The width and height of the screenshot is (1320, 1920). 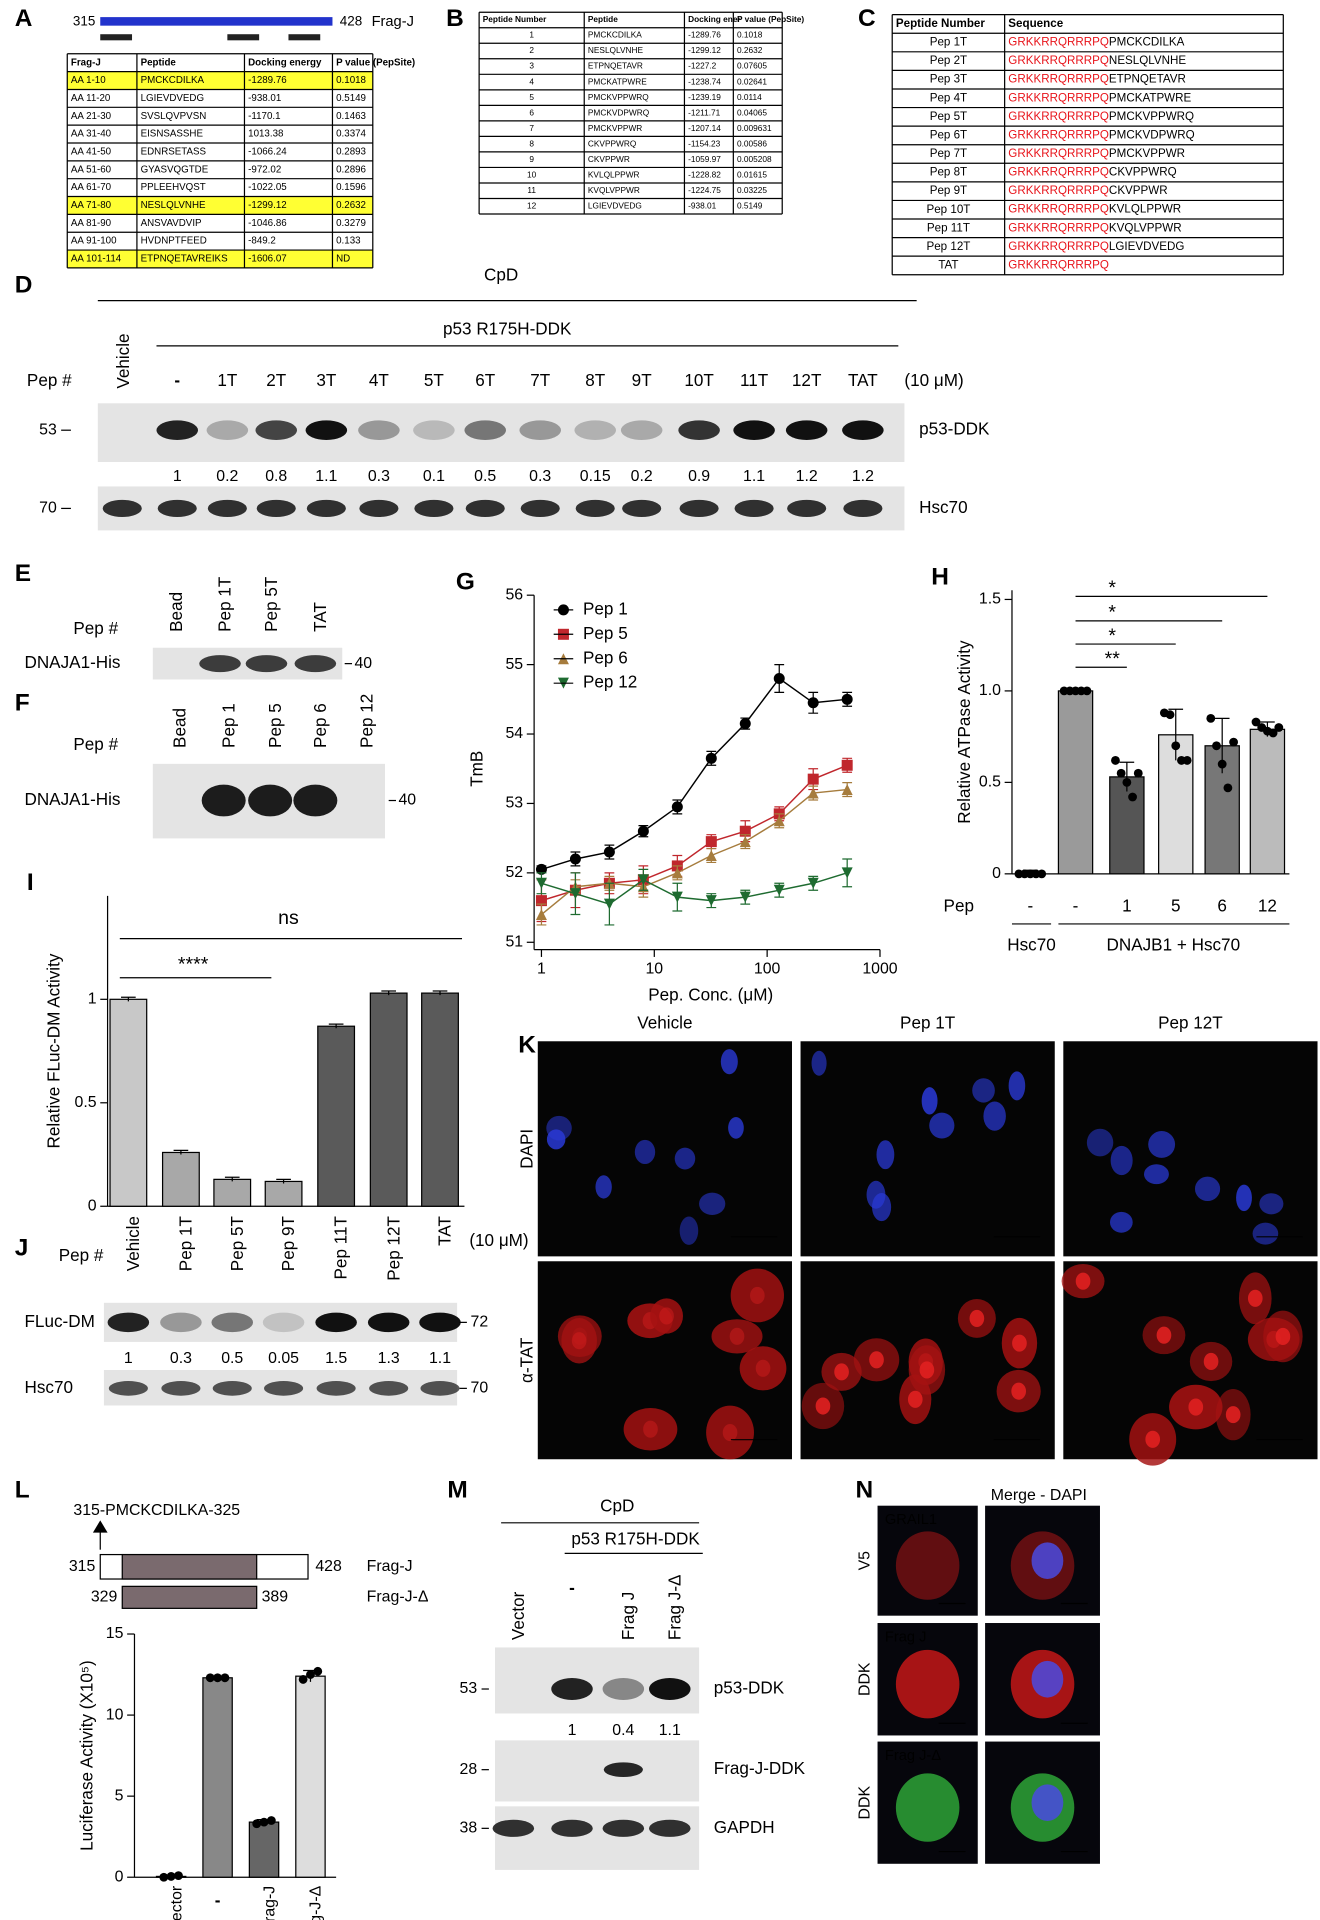 I want to click on cell: 1013.38, so click(x=265, y=134).